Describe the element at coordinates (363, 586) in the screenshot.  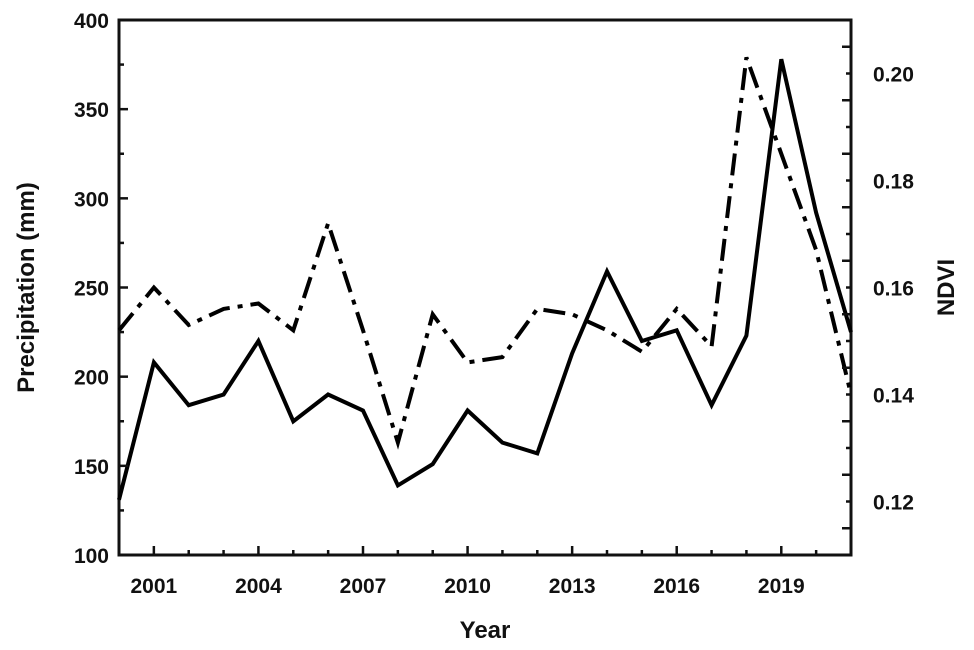
I see `x-tick-label: 2007` at that location.